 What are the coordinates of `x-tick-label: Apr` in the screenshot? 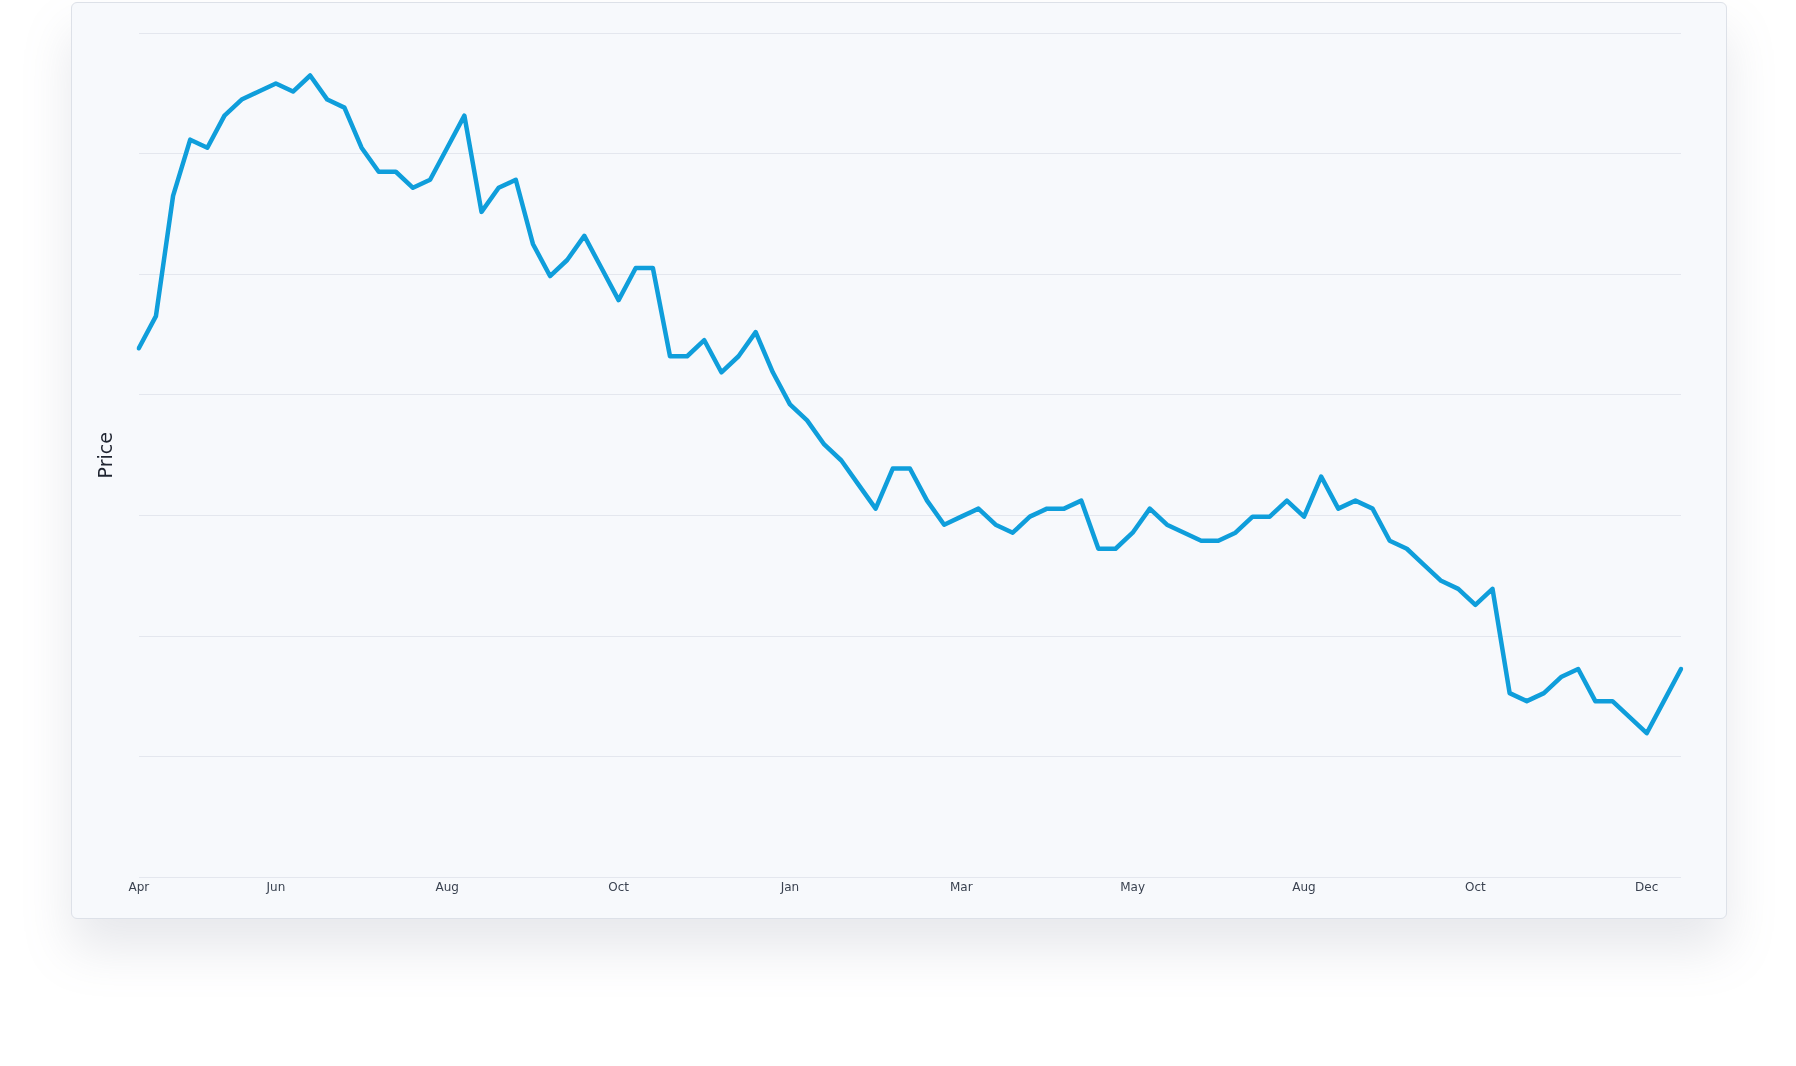 It's located at (139, 886).